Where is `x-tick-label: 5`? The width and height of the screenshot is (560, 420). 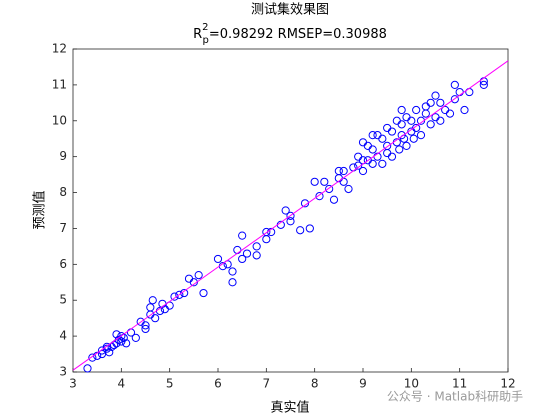 x-tick-label: 5 is located at coordinates (170, 384).